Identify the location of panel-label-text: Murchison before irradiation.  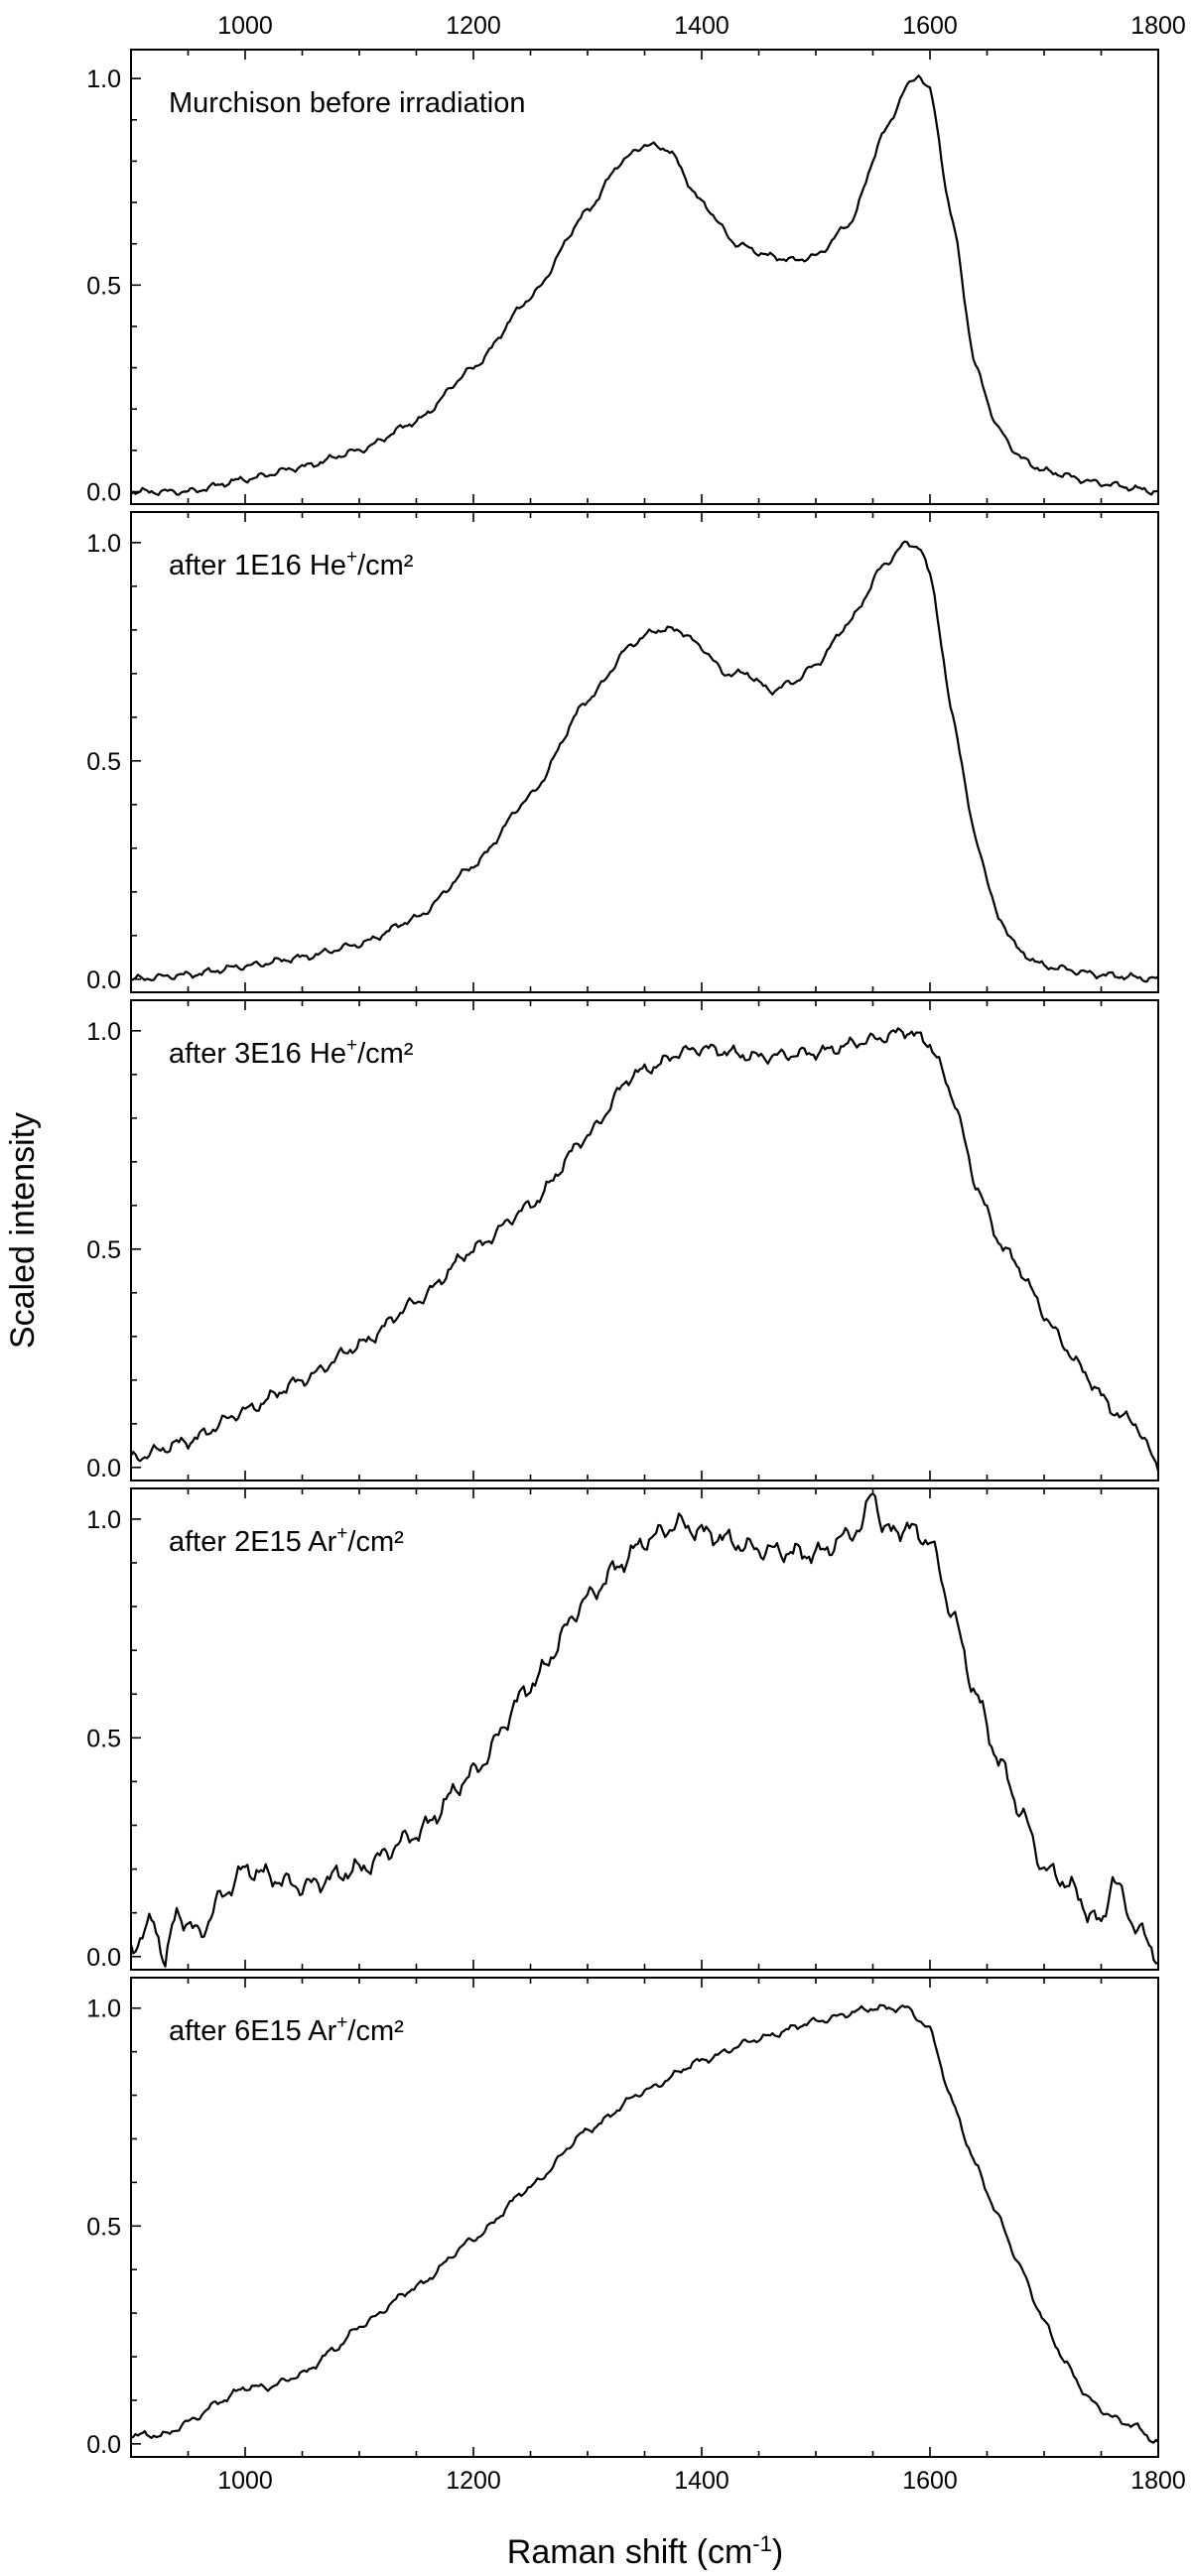
(347, 103).